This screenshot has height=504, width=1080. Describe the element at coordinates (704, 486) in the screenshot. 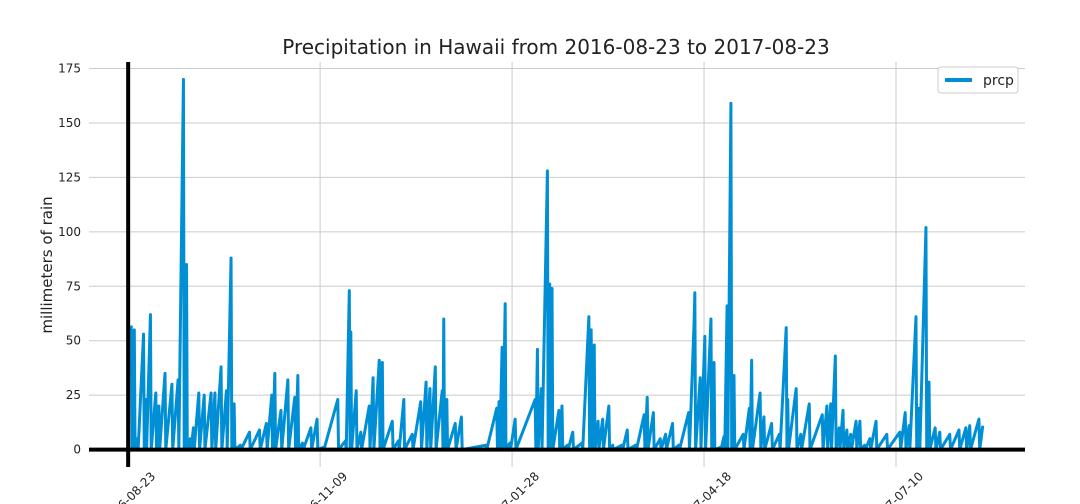

I see `x-tick-label: 2017-04-18` at that location.